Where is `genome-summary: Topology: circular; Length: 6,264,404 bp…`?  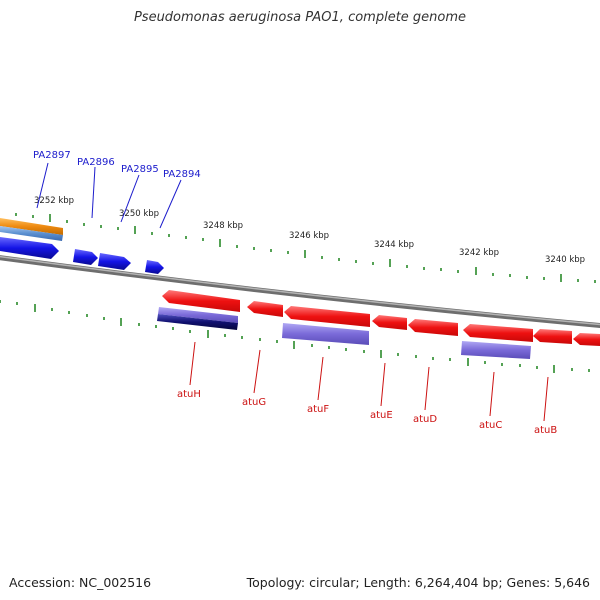
genome-summary: Topology: circular; Length: 6,264,404 bp… is located at coordinates (418, 582).